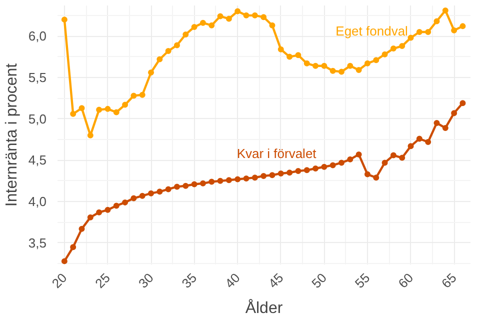 Image resolution: width=480 pixels, height=320 pixels. I want to click on x-tick-label: 40, so click(232, 281).